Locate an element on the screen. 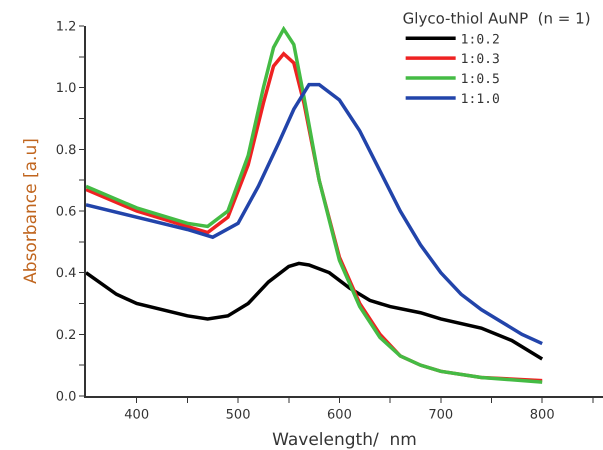 This screenshot has height=450, width=603. x-axis-title: Wavelength/ nm is located at coordinates (344, 440).